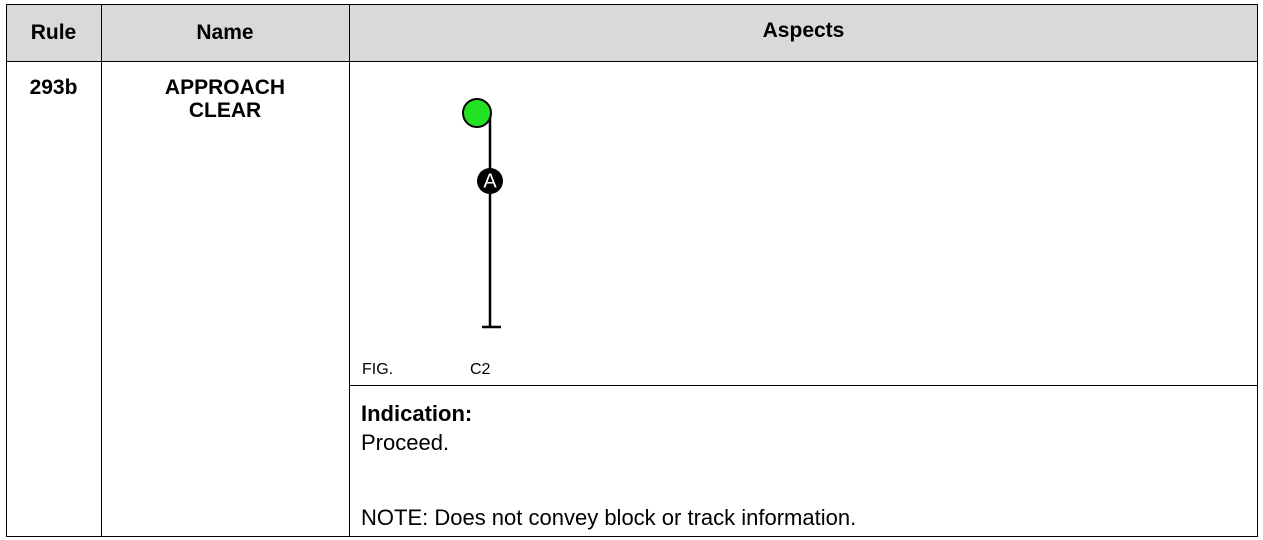 Image resolution: width=1263 pixels, height=540 pixels. I want to click on green-light, so click(477, 113).